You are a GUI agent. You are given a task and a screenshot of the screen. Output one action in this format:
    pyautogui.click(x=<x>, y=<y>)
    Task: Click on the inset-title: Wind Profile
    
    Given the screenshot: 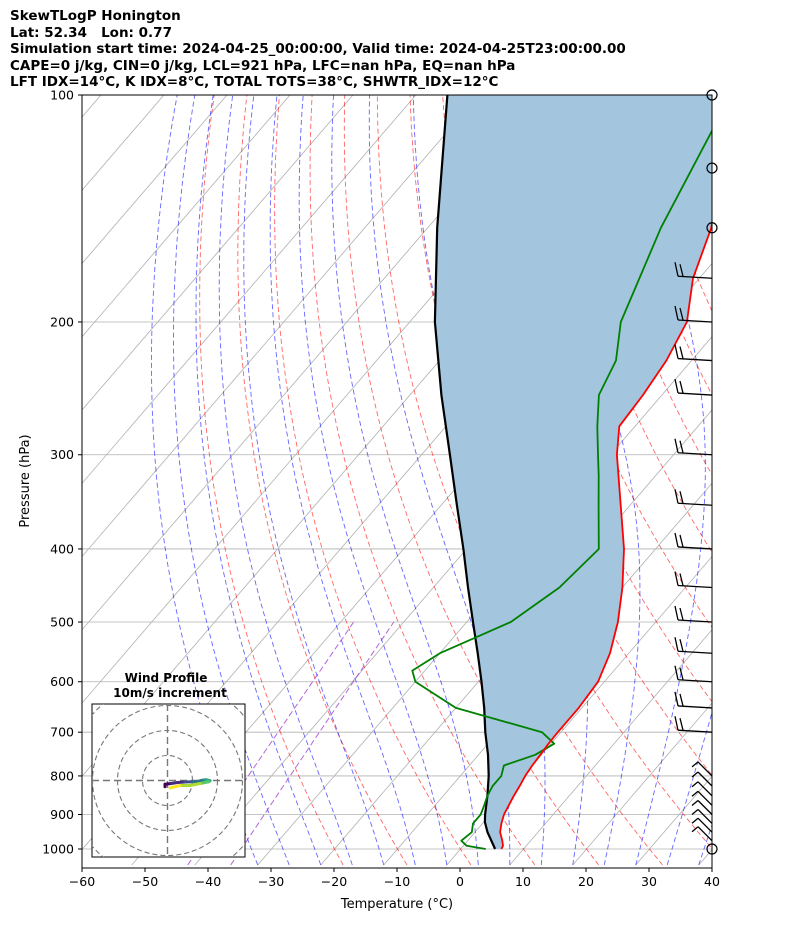 What is the action you would take?
    pyautogui.click(x=166, y=678)
    